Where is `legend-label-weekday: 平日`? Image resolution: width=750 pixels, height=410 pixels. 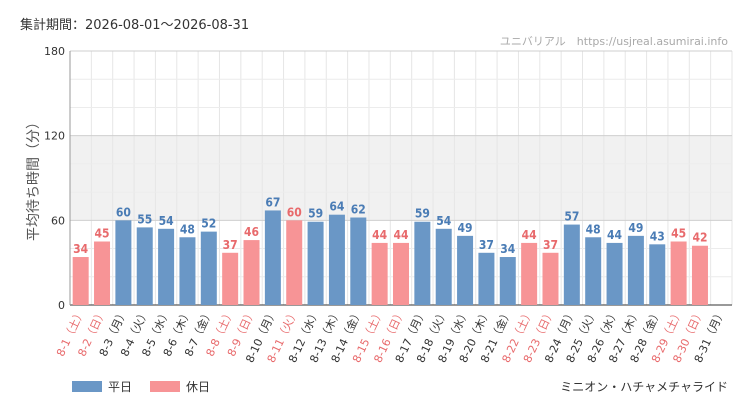
legend-label-weekday: 平日 is located at coordinates (120, 387).